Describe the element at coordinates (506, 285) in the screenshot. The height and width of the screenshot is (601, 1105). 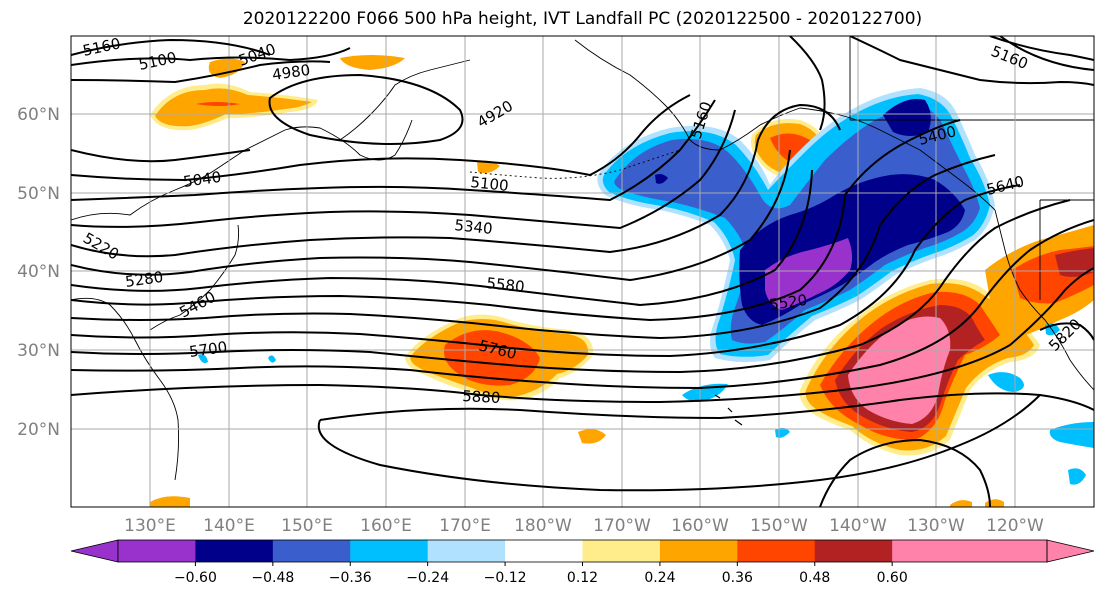
I see `contour-label: 5580` at that location.